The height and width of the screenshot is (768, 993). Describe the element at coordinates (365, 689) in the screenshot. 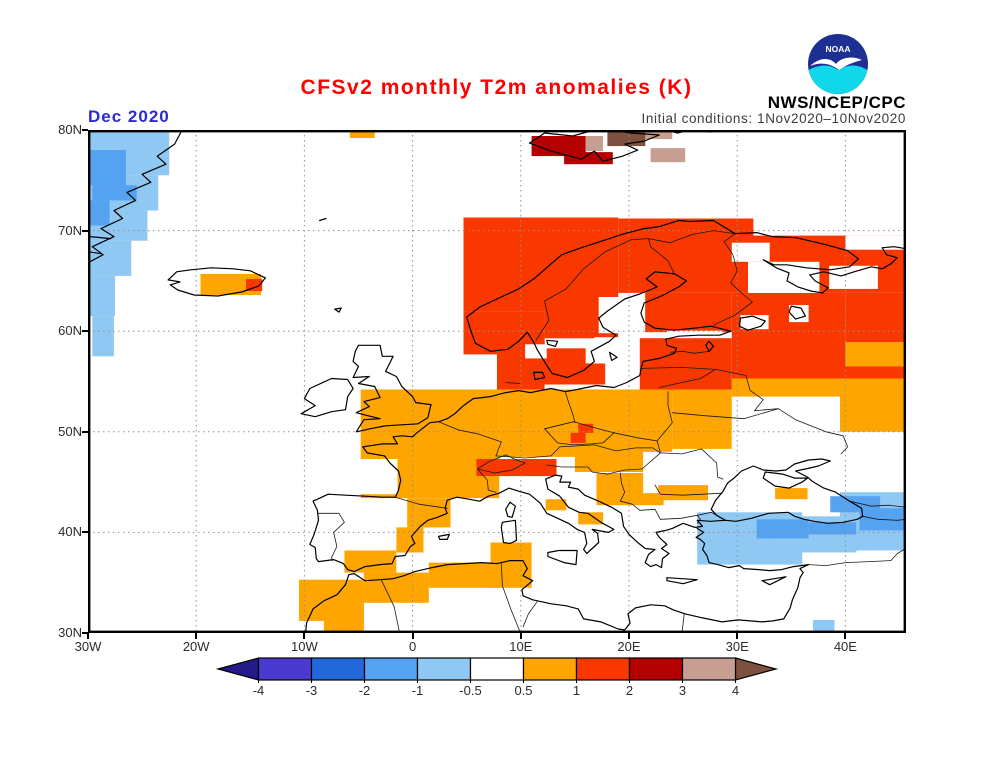

I see `colorbar-label: -2` at that location.